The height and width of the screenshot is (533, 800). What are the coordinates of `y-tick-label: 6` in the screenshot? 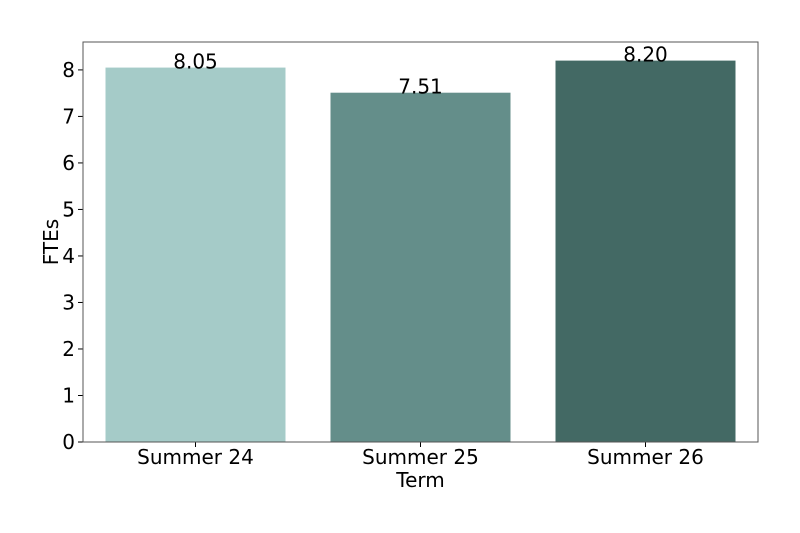 It's located at (68, 163).